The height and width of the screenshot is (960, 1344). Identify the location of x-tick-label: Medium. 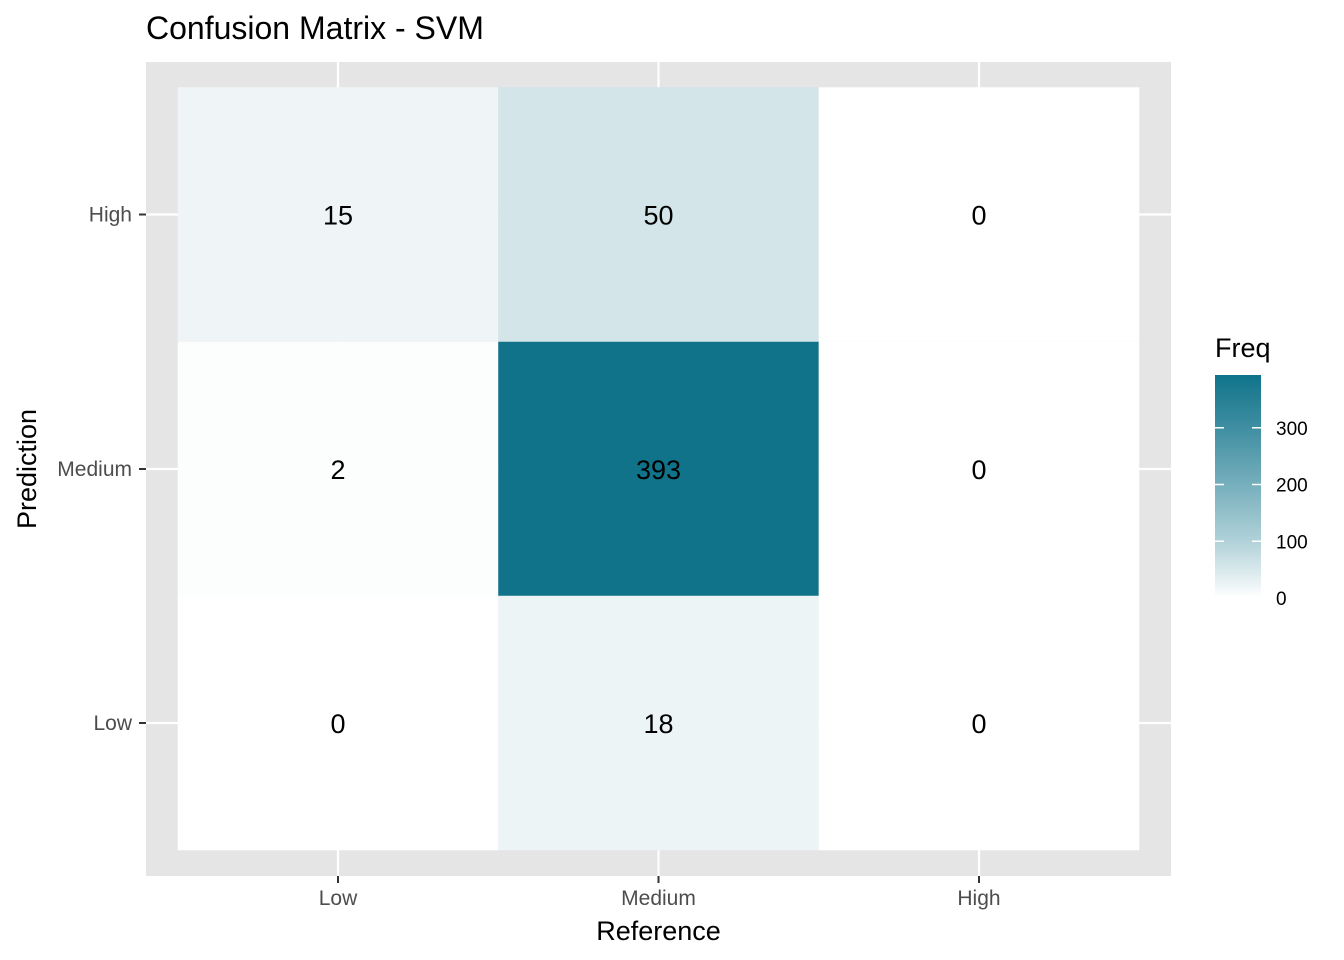
(658, 898).